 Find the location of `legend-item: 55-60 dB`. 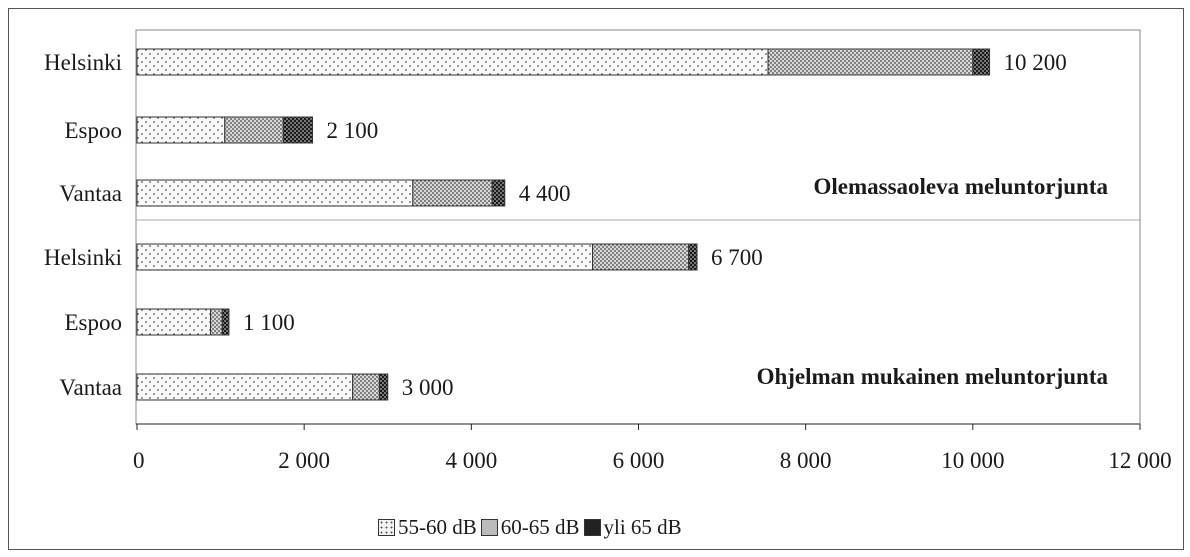

legend-item: 55-60 dB is located at coordinates (427, 527).